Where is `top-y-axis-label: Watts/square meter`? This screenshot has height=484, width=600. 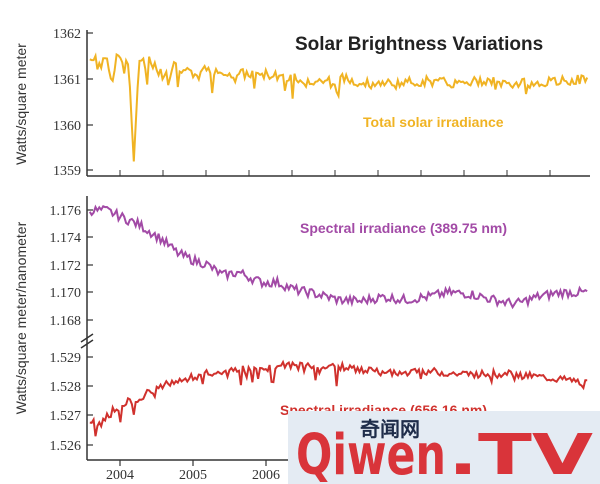
top-y-axis-label: Watts/square meter is located at coordinates (21, 104).